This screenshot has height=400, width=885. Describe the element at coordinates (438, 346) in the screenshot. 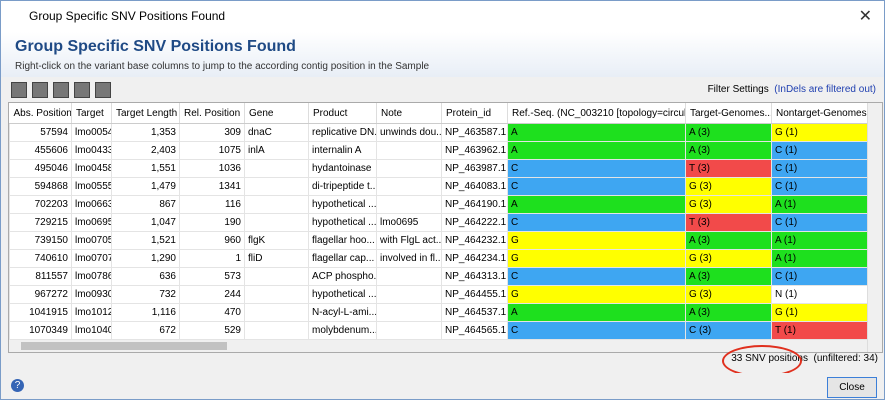

I see `h-scrollbar` at that location.